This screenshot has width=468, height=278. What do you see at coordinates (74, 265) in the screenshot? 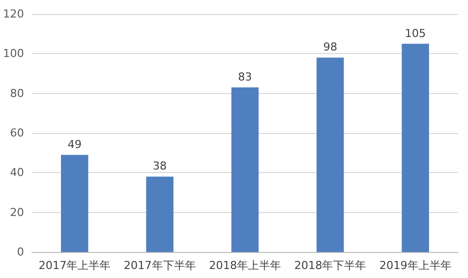
I see `x-tick-label: 2017年上半年` at bounding box center [74, 265].